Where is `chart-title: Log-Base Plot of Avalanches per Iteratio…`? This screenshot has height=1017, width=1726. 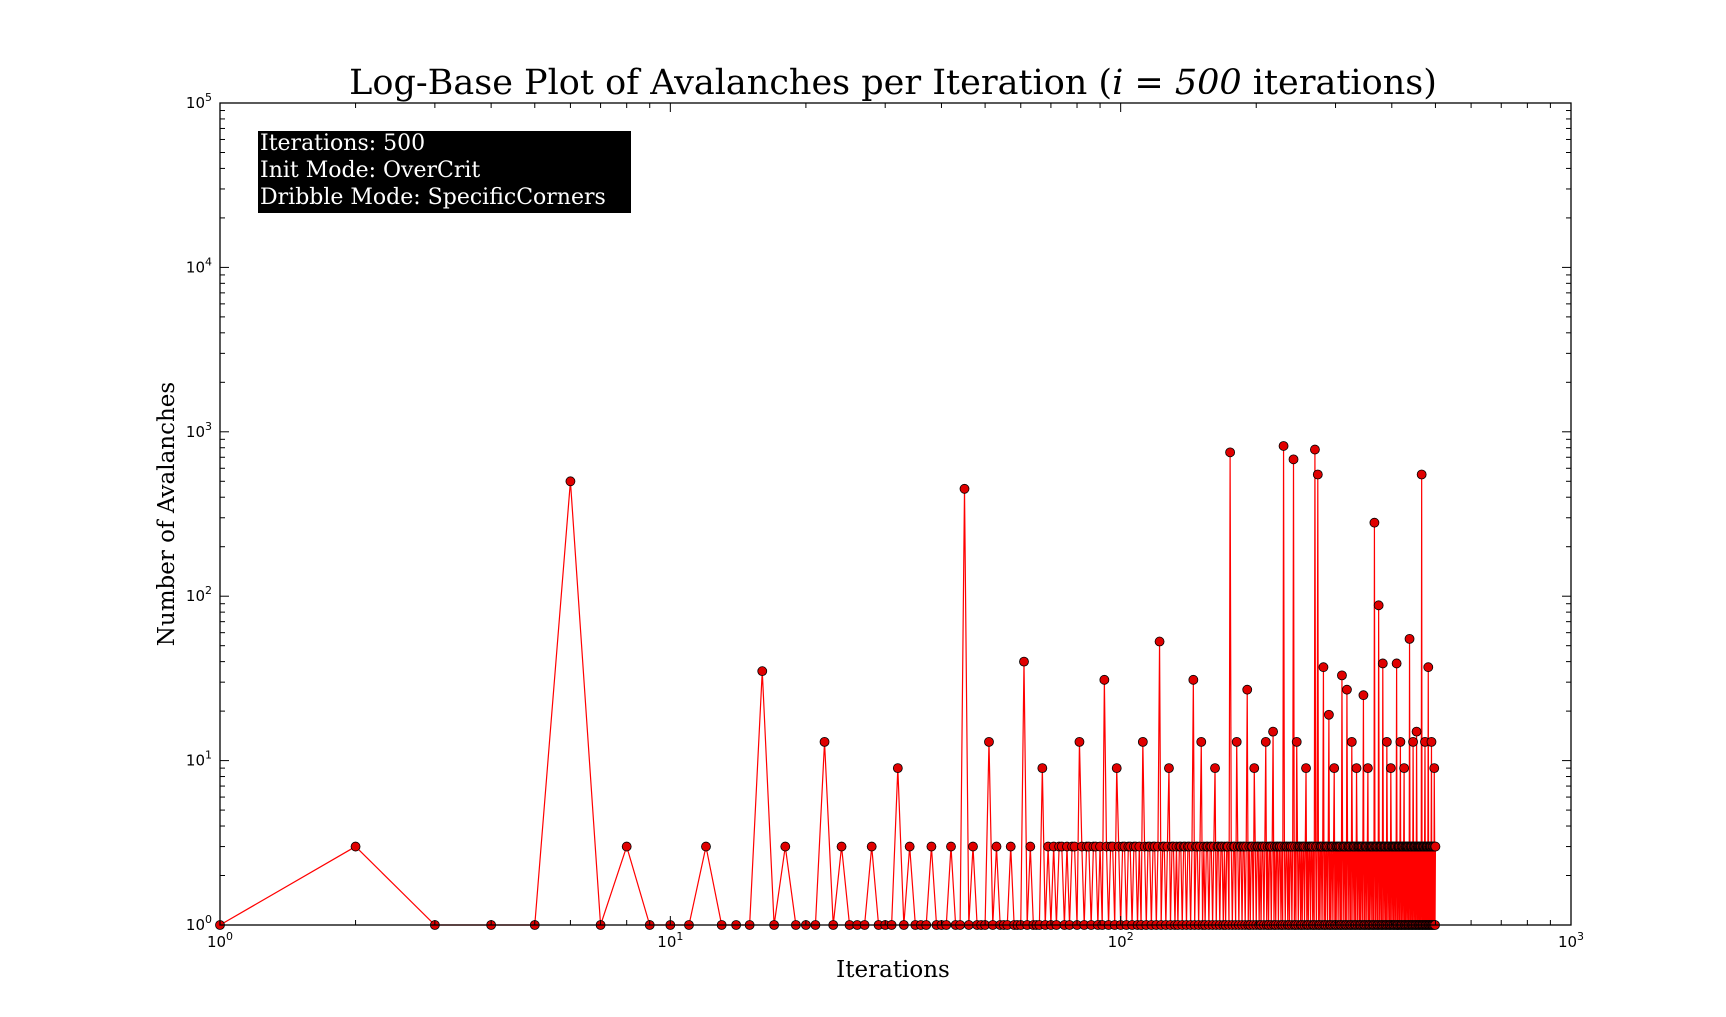
chart-title: Log-Base Plot of Avalanches per Iteratio… is located at coordinates (893, 83).